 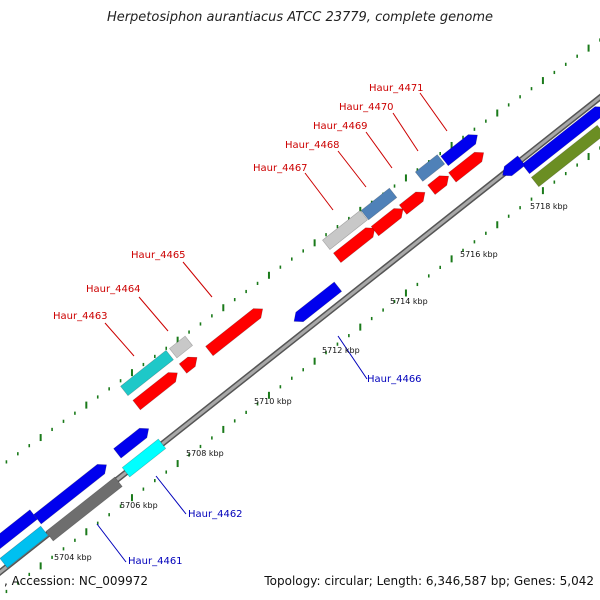 What do you see at coordinates (155, 561) in the screenshot?
I see `gene-label-haur-4461: Haur_4461` at bounding box center [155, 561].